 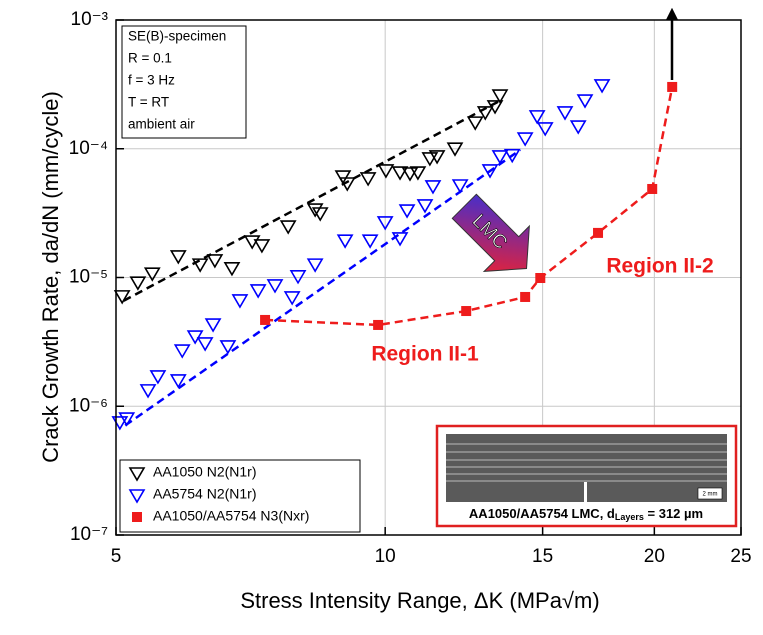 I want to click on y-tick-label: 10⁻³, so click(x=90, y=19).